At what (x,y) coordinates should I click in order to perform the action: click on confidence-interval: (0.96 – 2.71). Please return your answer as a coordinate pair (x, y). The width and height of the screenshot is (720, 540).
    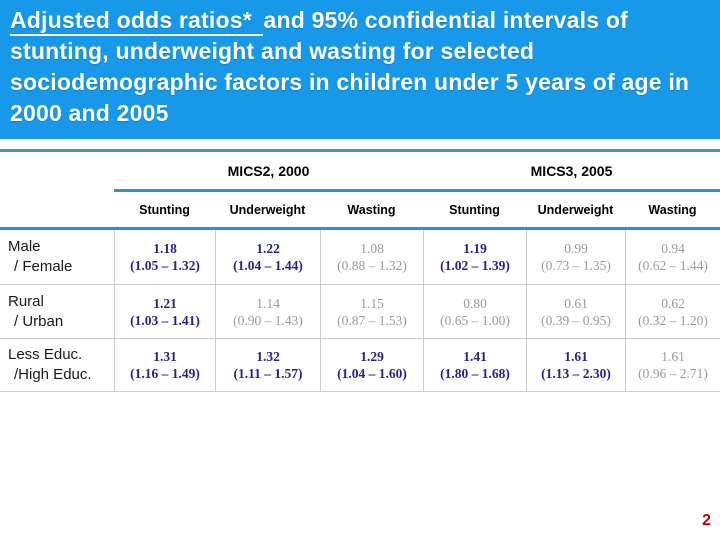
    Looking at the image, I should click on (673, 373).